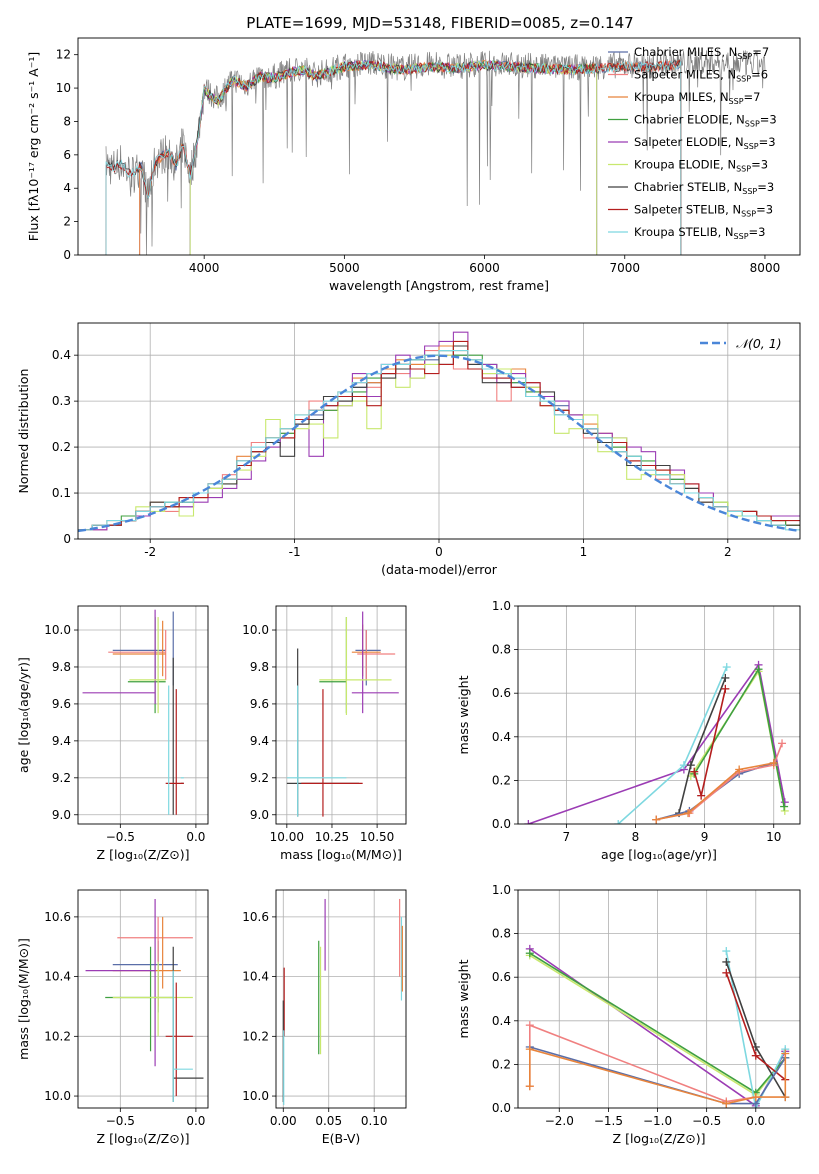 This screenshot has height=1174, width=819. What do you see at coordinates (67, 255) in the screenshot?
I see `y-tick-label: 0` at bounding box center [67, 255].